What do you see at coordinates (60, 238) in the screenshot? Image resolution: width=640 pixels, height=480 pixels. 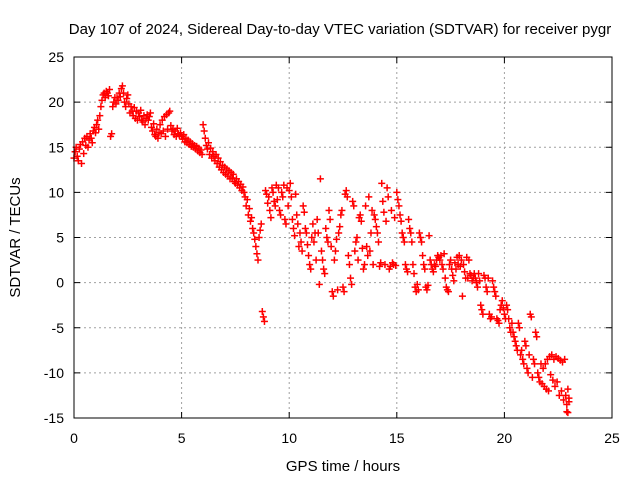 I see `y-tick-label: 5` at bounding box center [60, 238].